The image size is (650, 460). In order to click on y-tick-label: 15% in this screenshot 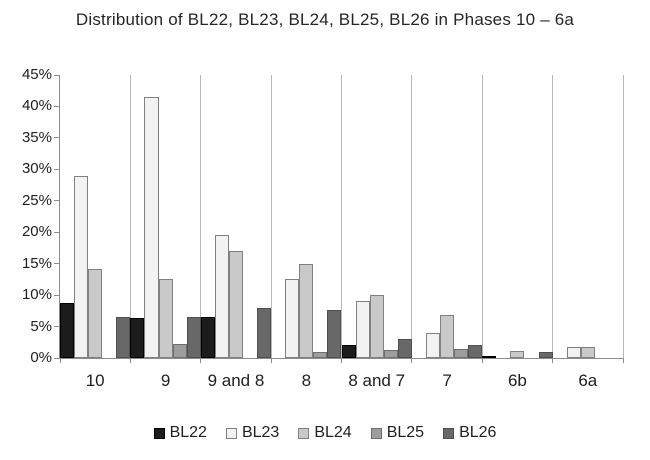, I will do `click(36, 263)`.